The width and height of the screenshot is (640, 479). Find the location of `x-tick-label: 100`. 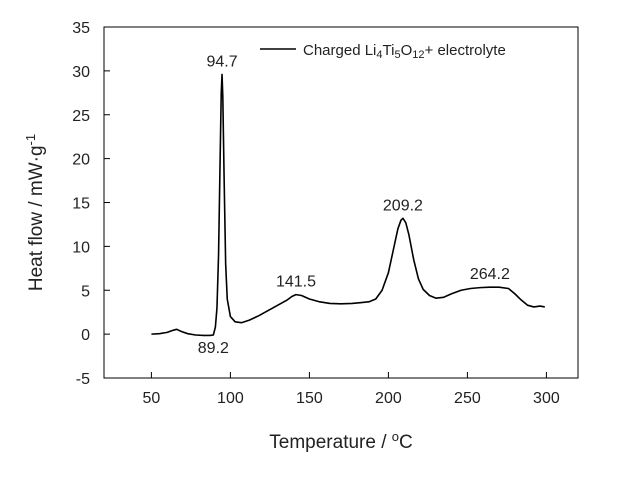

x-tick-label: 100 is located at coordinates (230, 398).